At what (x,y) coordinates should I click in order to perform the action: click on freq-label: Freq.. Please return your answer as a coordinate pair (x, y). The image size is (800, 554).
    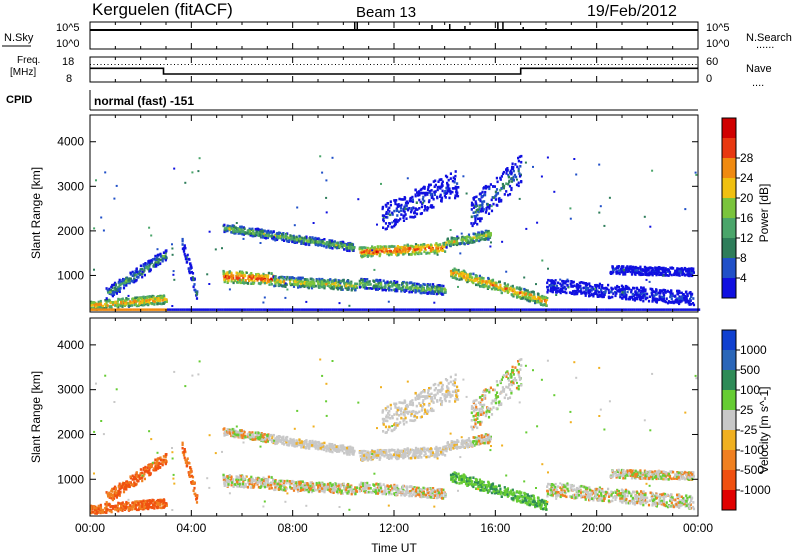
    Looking at the image, I should click on (28, 60).